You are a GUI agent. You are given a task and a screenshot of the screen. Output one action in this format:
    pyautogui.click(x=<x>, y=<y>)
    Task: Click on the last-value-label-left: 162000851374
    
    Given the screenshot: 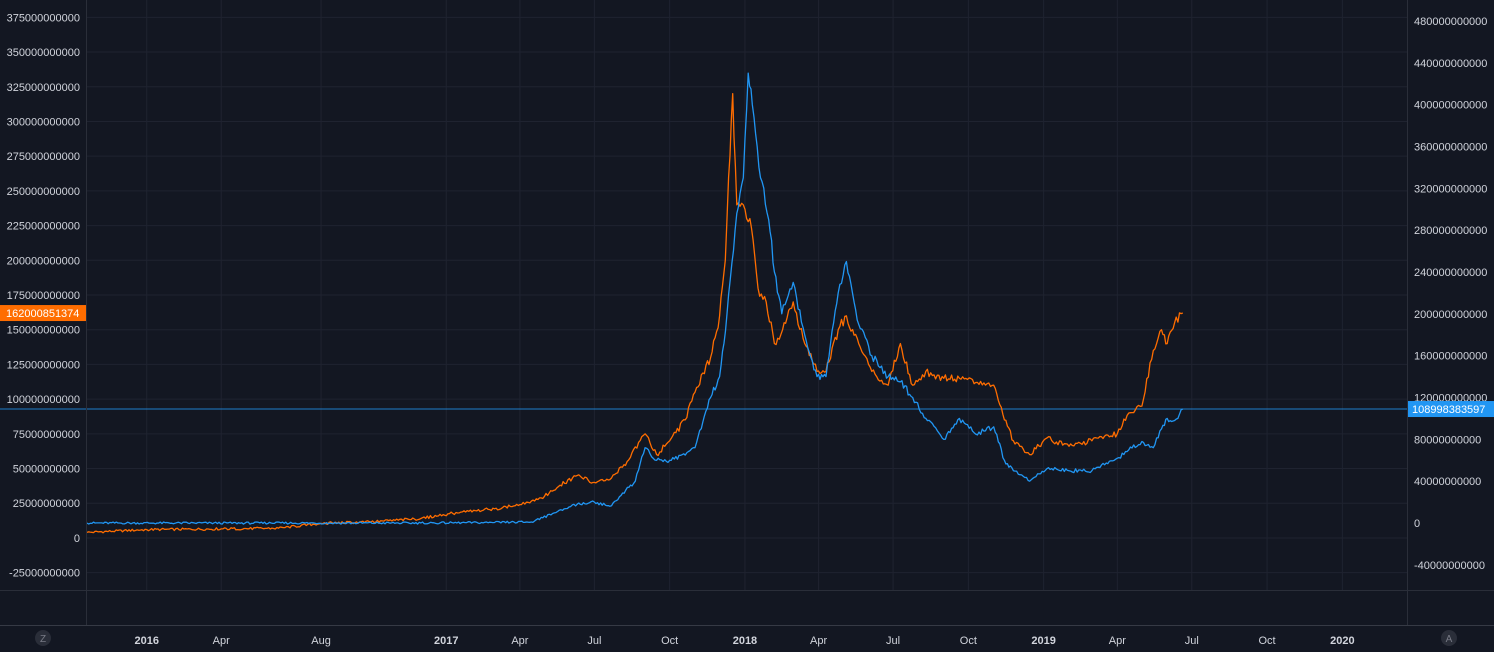 What is the action you would take?
    pyautogui.click(x=42, y=314)
    